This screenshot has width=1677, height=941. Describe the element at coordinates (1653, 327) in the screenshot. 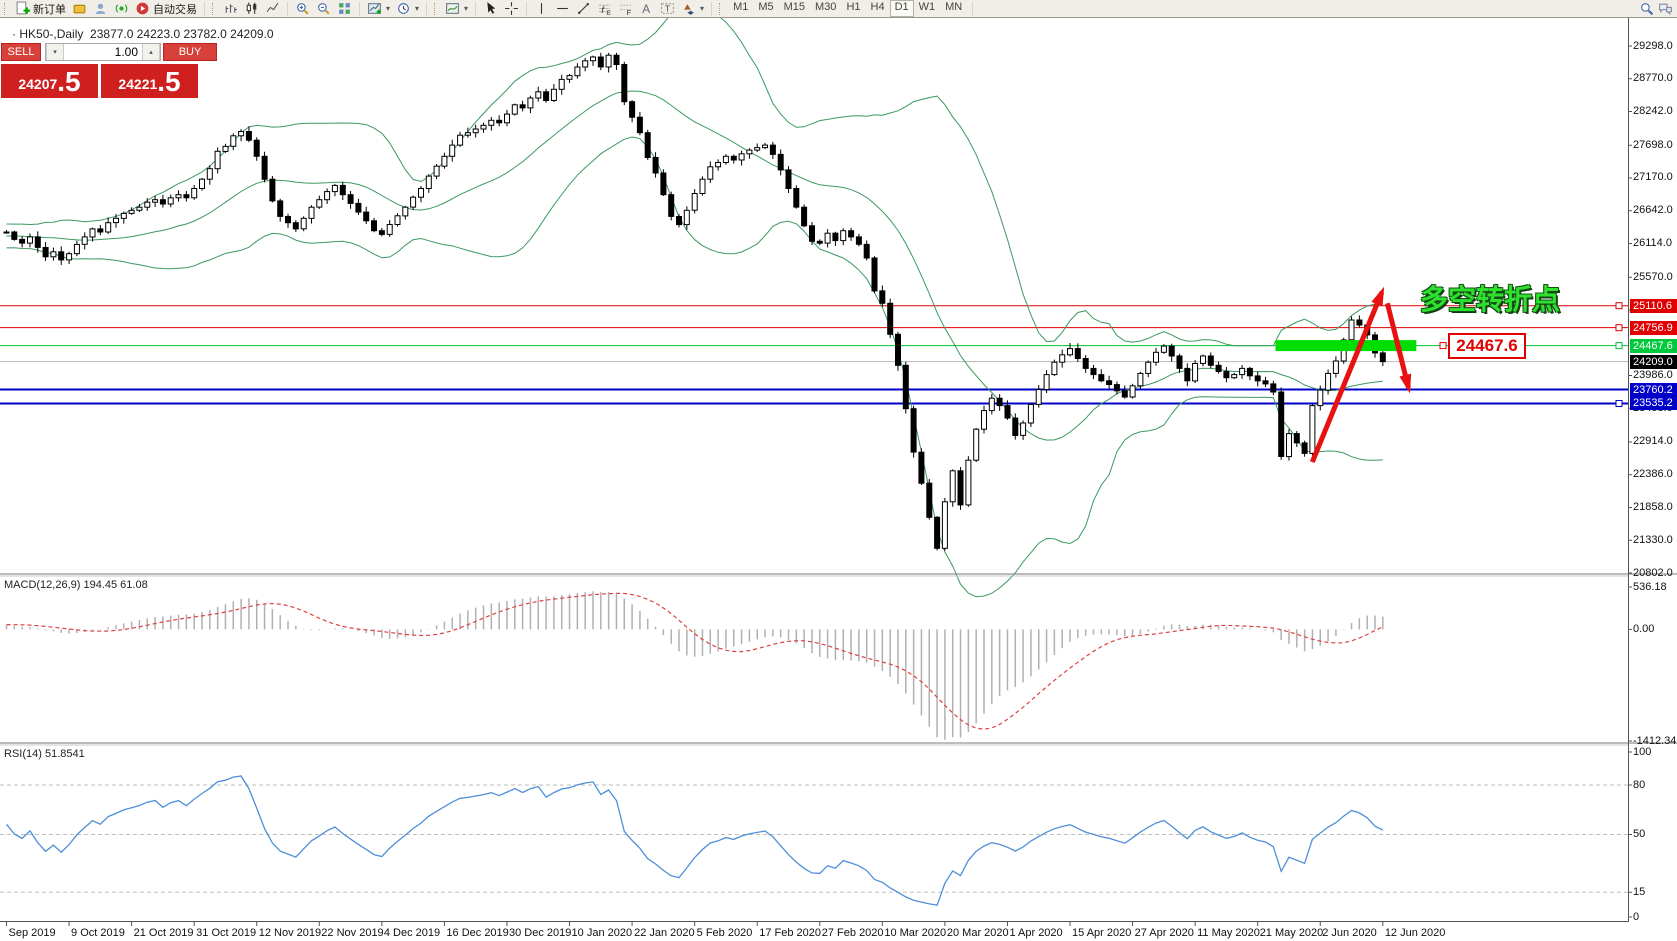

I see `price-line-label: 24756.9` at that location.